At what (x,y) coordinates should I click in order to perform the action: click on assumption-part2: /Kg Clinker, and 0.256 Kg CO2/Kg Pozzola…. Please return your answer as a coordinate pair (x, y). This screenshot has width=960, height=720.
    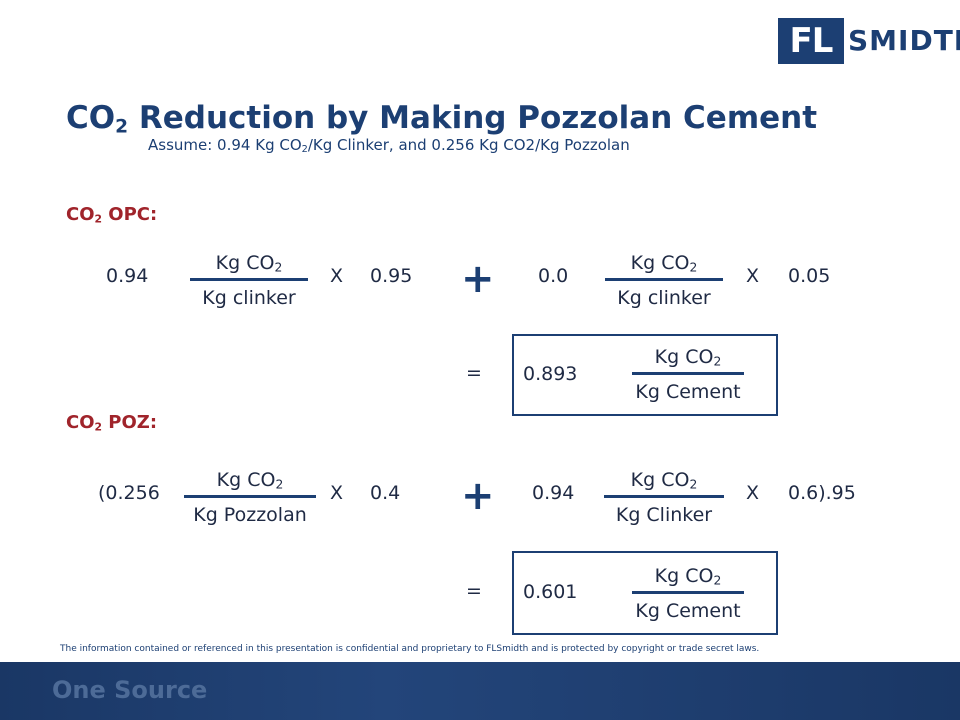
    Looking at the image, I should click on (468, 145).